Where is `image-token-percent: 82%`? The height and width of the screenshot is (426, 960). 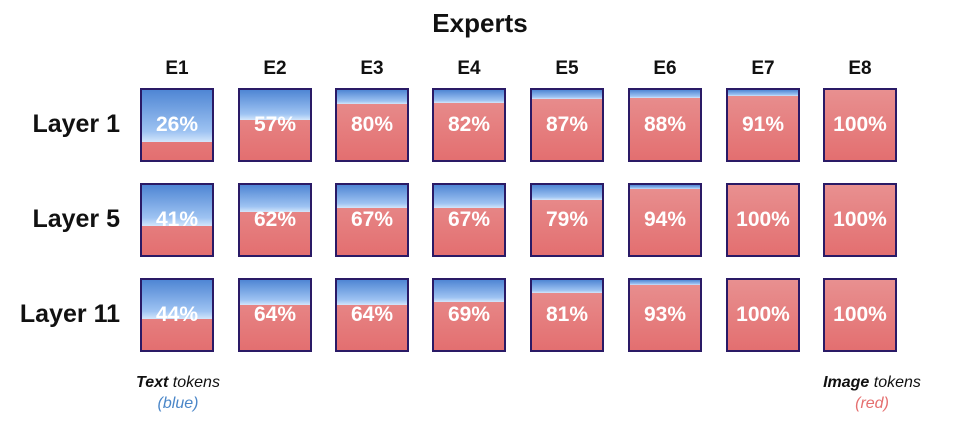 image-token-percent: 82% is located at coordinates (469, 124).